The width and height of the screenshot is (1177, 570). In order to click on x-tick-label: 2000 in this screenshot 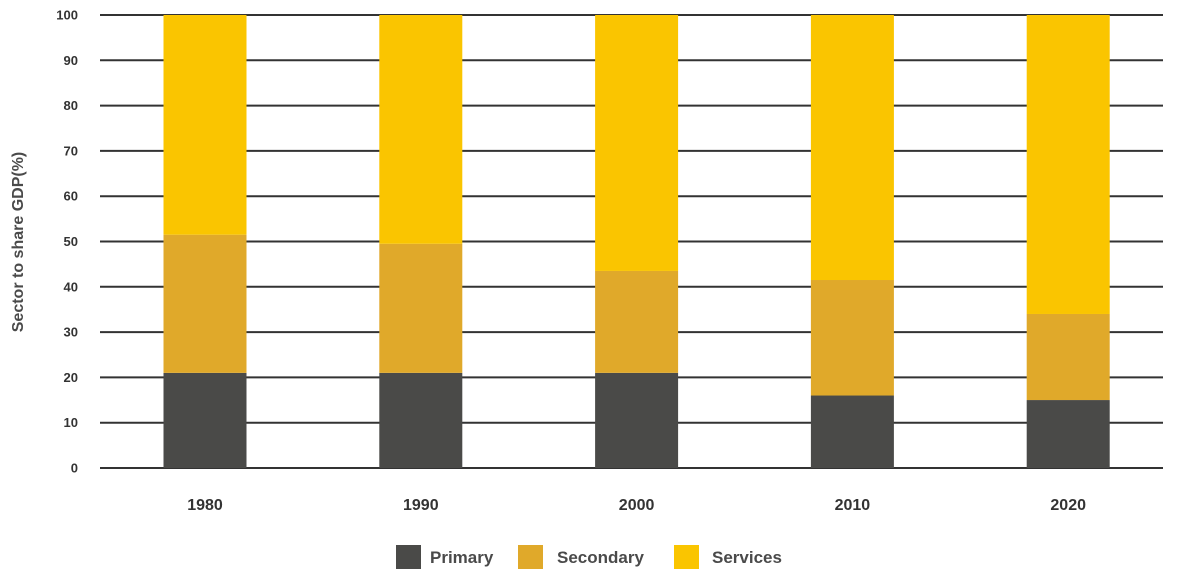, I will do `click(637, 505)`.